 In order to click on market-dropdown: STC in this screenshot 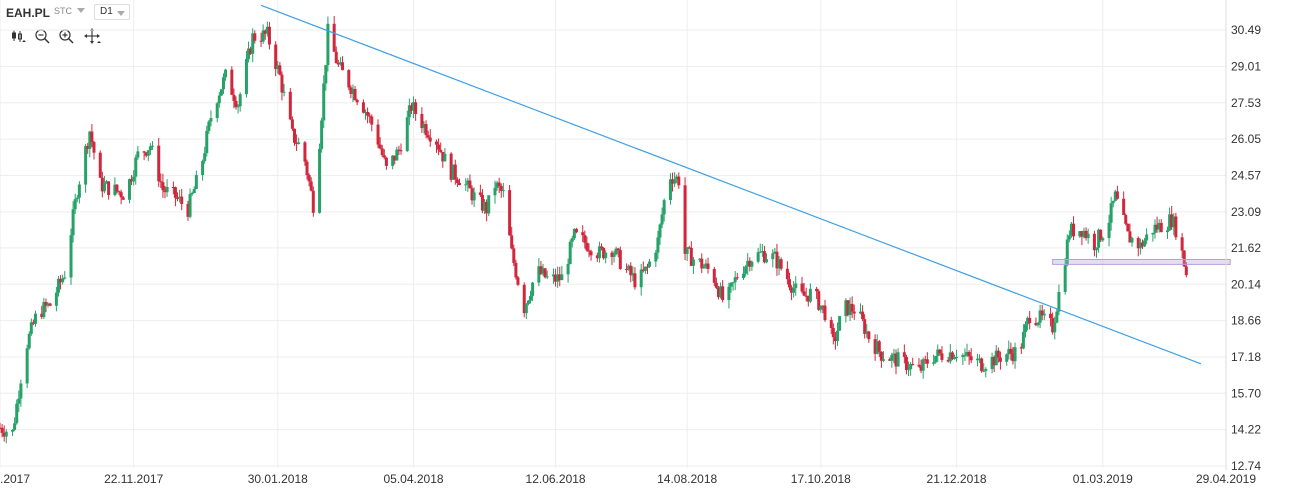, I will do `click(69, 11)`.